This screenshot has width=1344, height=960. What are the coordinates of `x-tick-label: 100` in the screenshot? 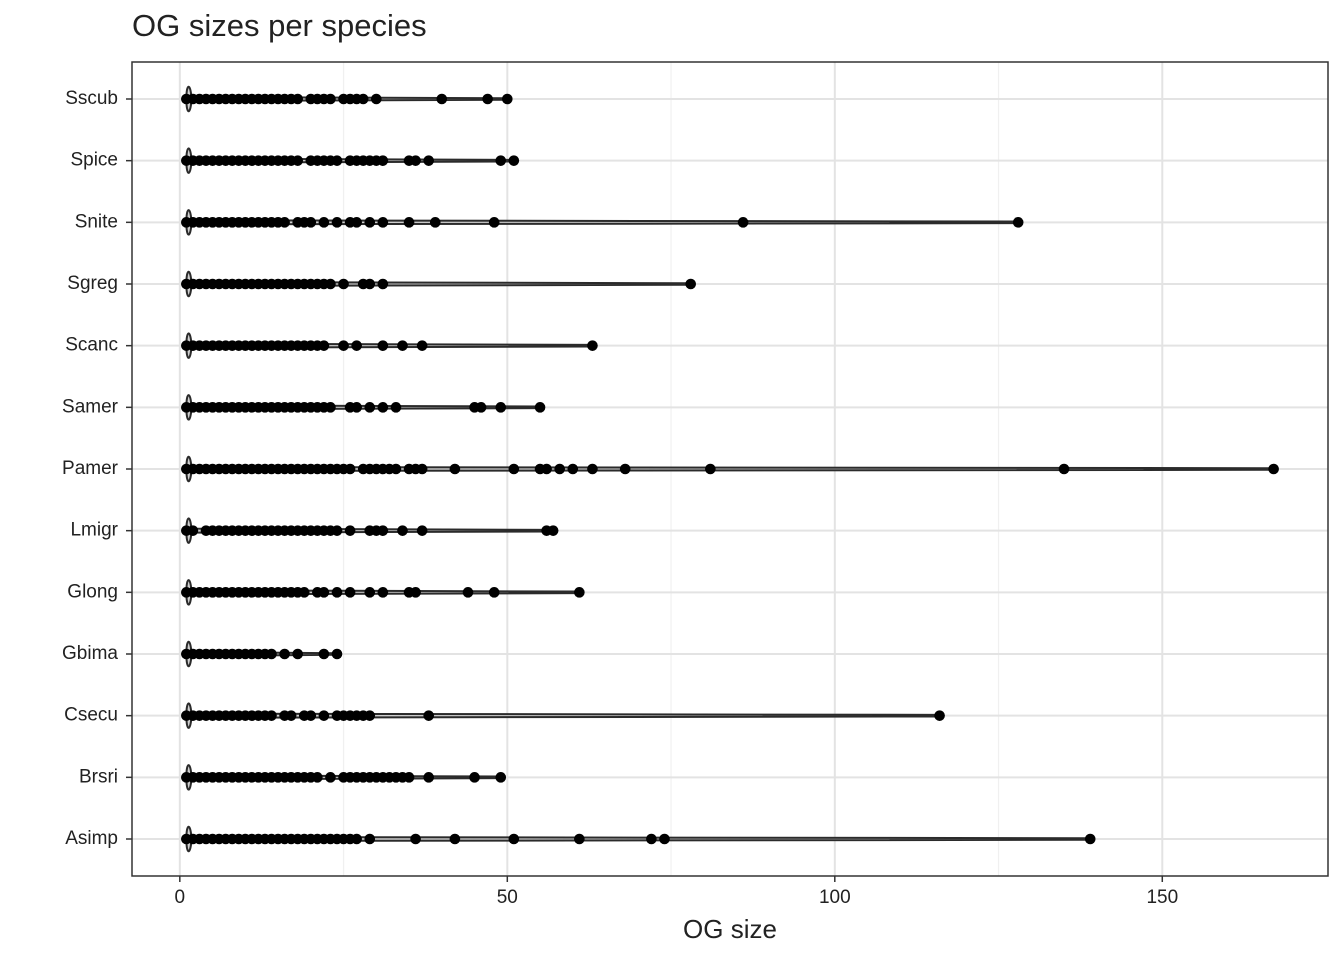 It's located at (835, 897).